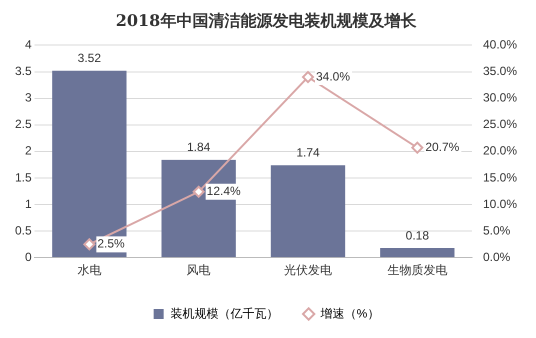 The image size is (536, 338). I want to click on y-tick-label: 3.5, so click(23, 71).